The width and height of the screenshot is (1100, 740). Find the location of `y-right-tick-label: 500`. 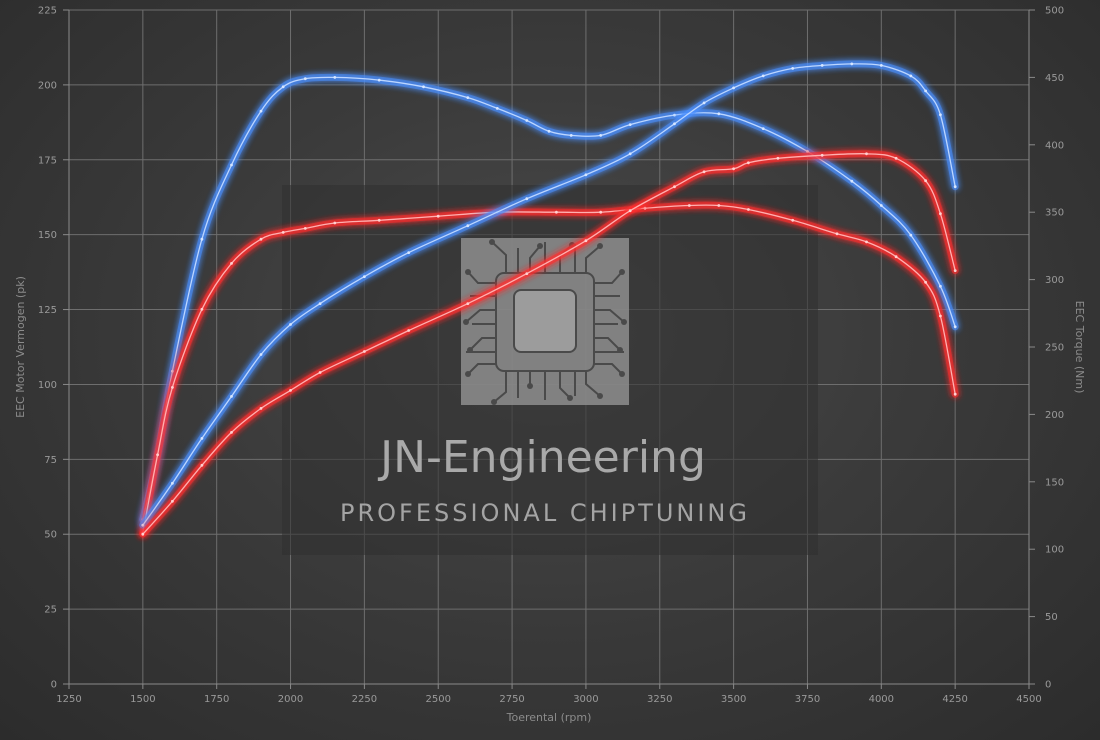

y-right-tick-label: 500 is located at coordinates (1054, 11).